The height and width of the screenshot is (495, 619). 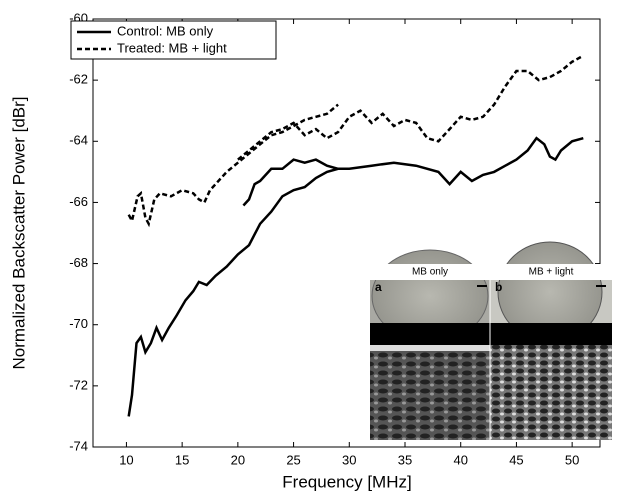 What do you see at coordinates (551, 272) in the screenshot?
I see `inset-title: MB + light` at bounding box center [551, 272].